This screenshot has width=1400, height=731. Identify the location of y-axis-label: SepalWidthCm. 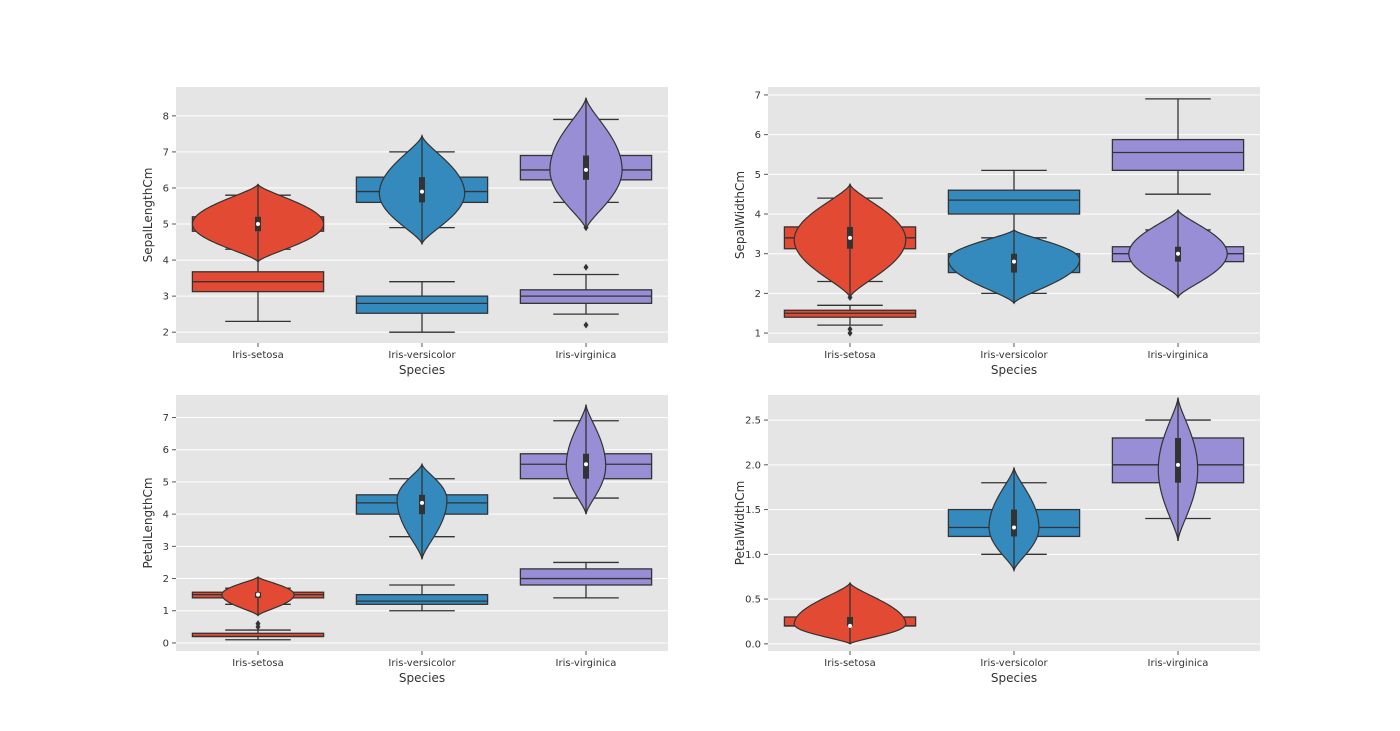
(740, 215).